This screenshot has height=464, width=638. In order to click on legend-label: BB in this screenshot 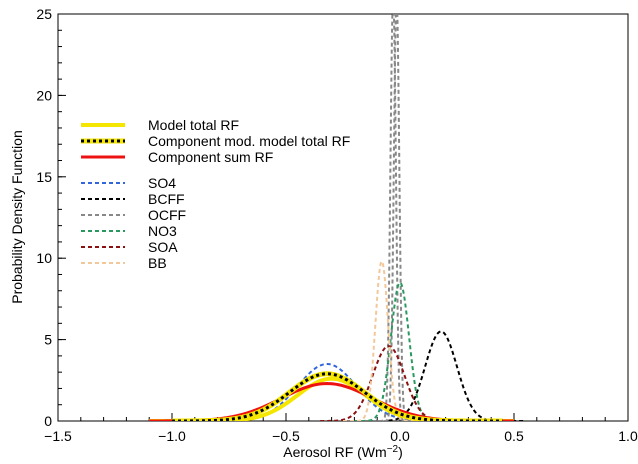, I will do `click(157, 263)`.